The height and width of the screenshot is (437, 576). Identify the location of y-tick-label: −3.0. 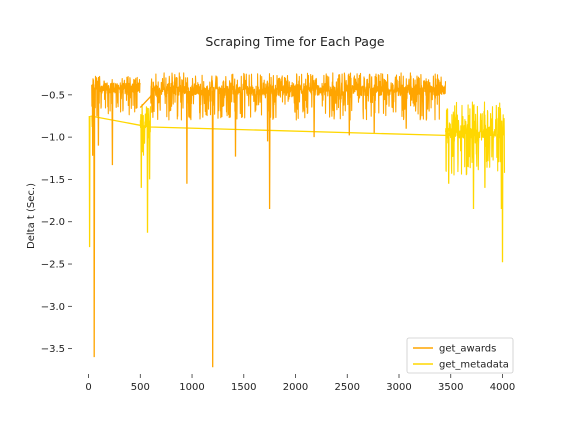
(53, 307).